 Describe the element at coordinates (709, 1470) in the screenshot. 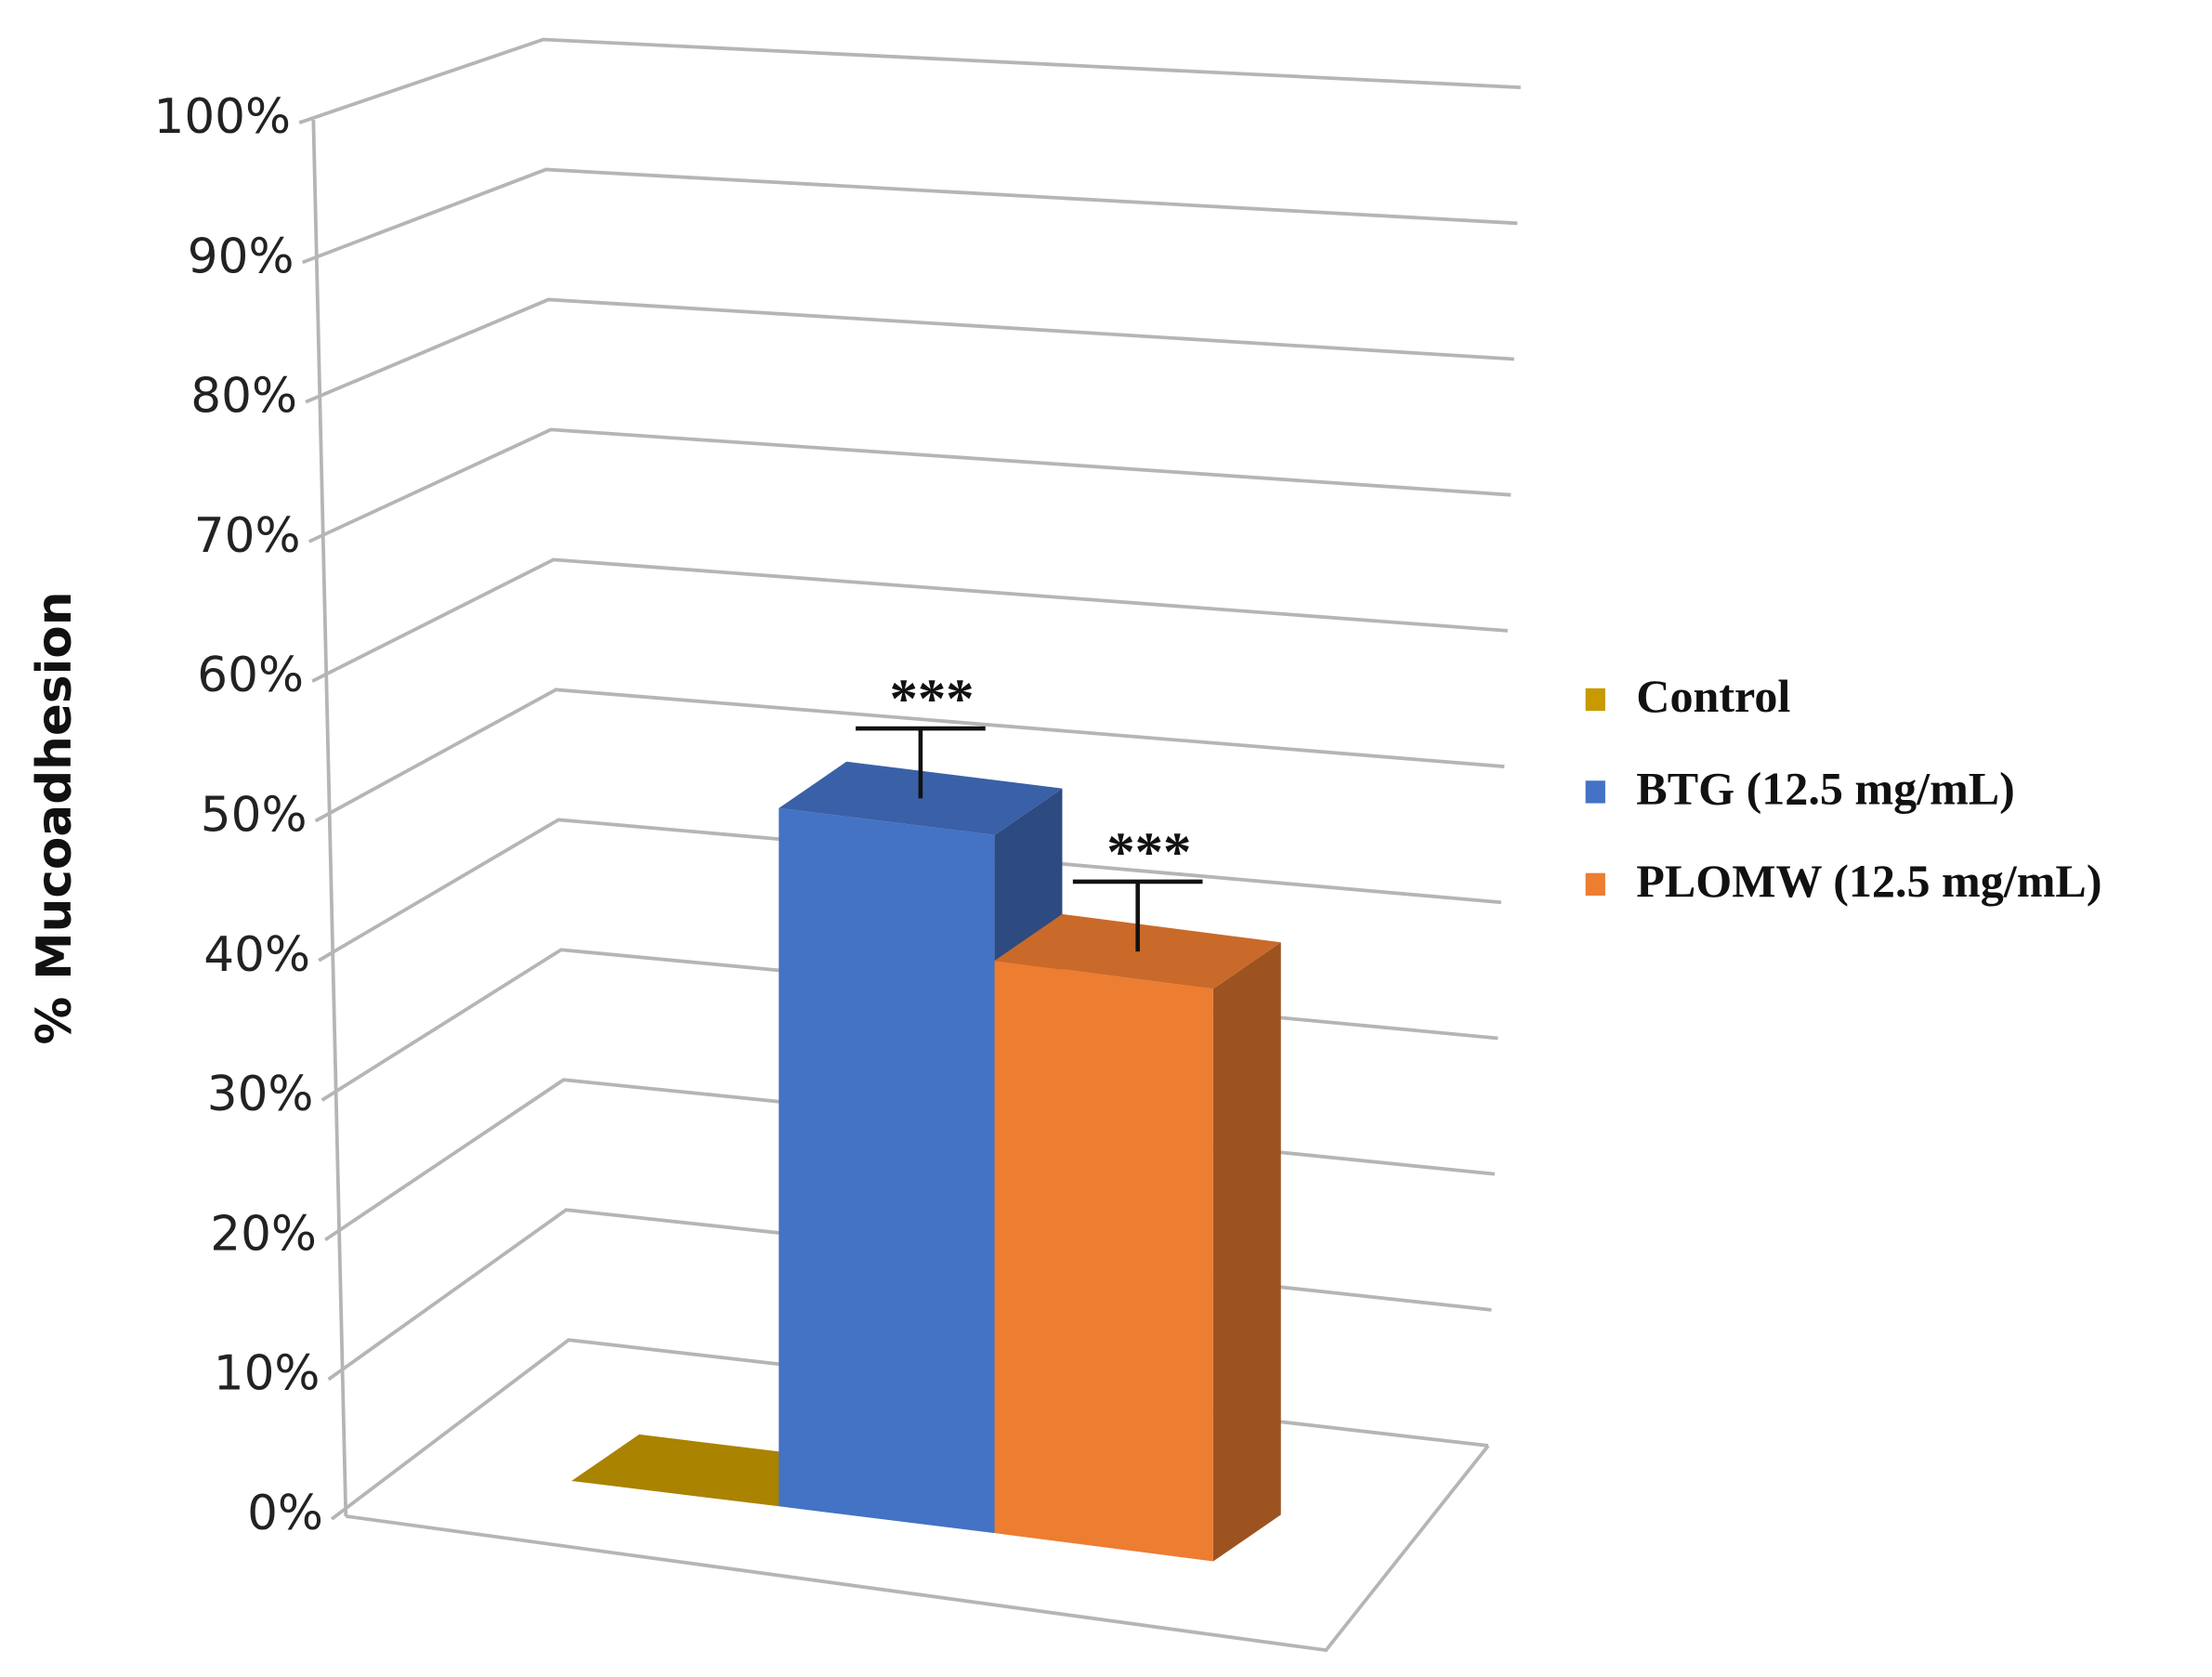

I see `bar-top` at that location.